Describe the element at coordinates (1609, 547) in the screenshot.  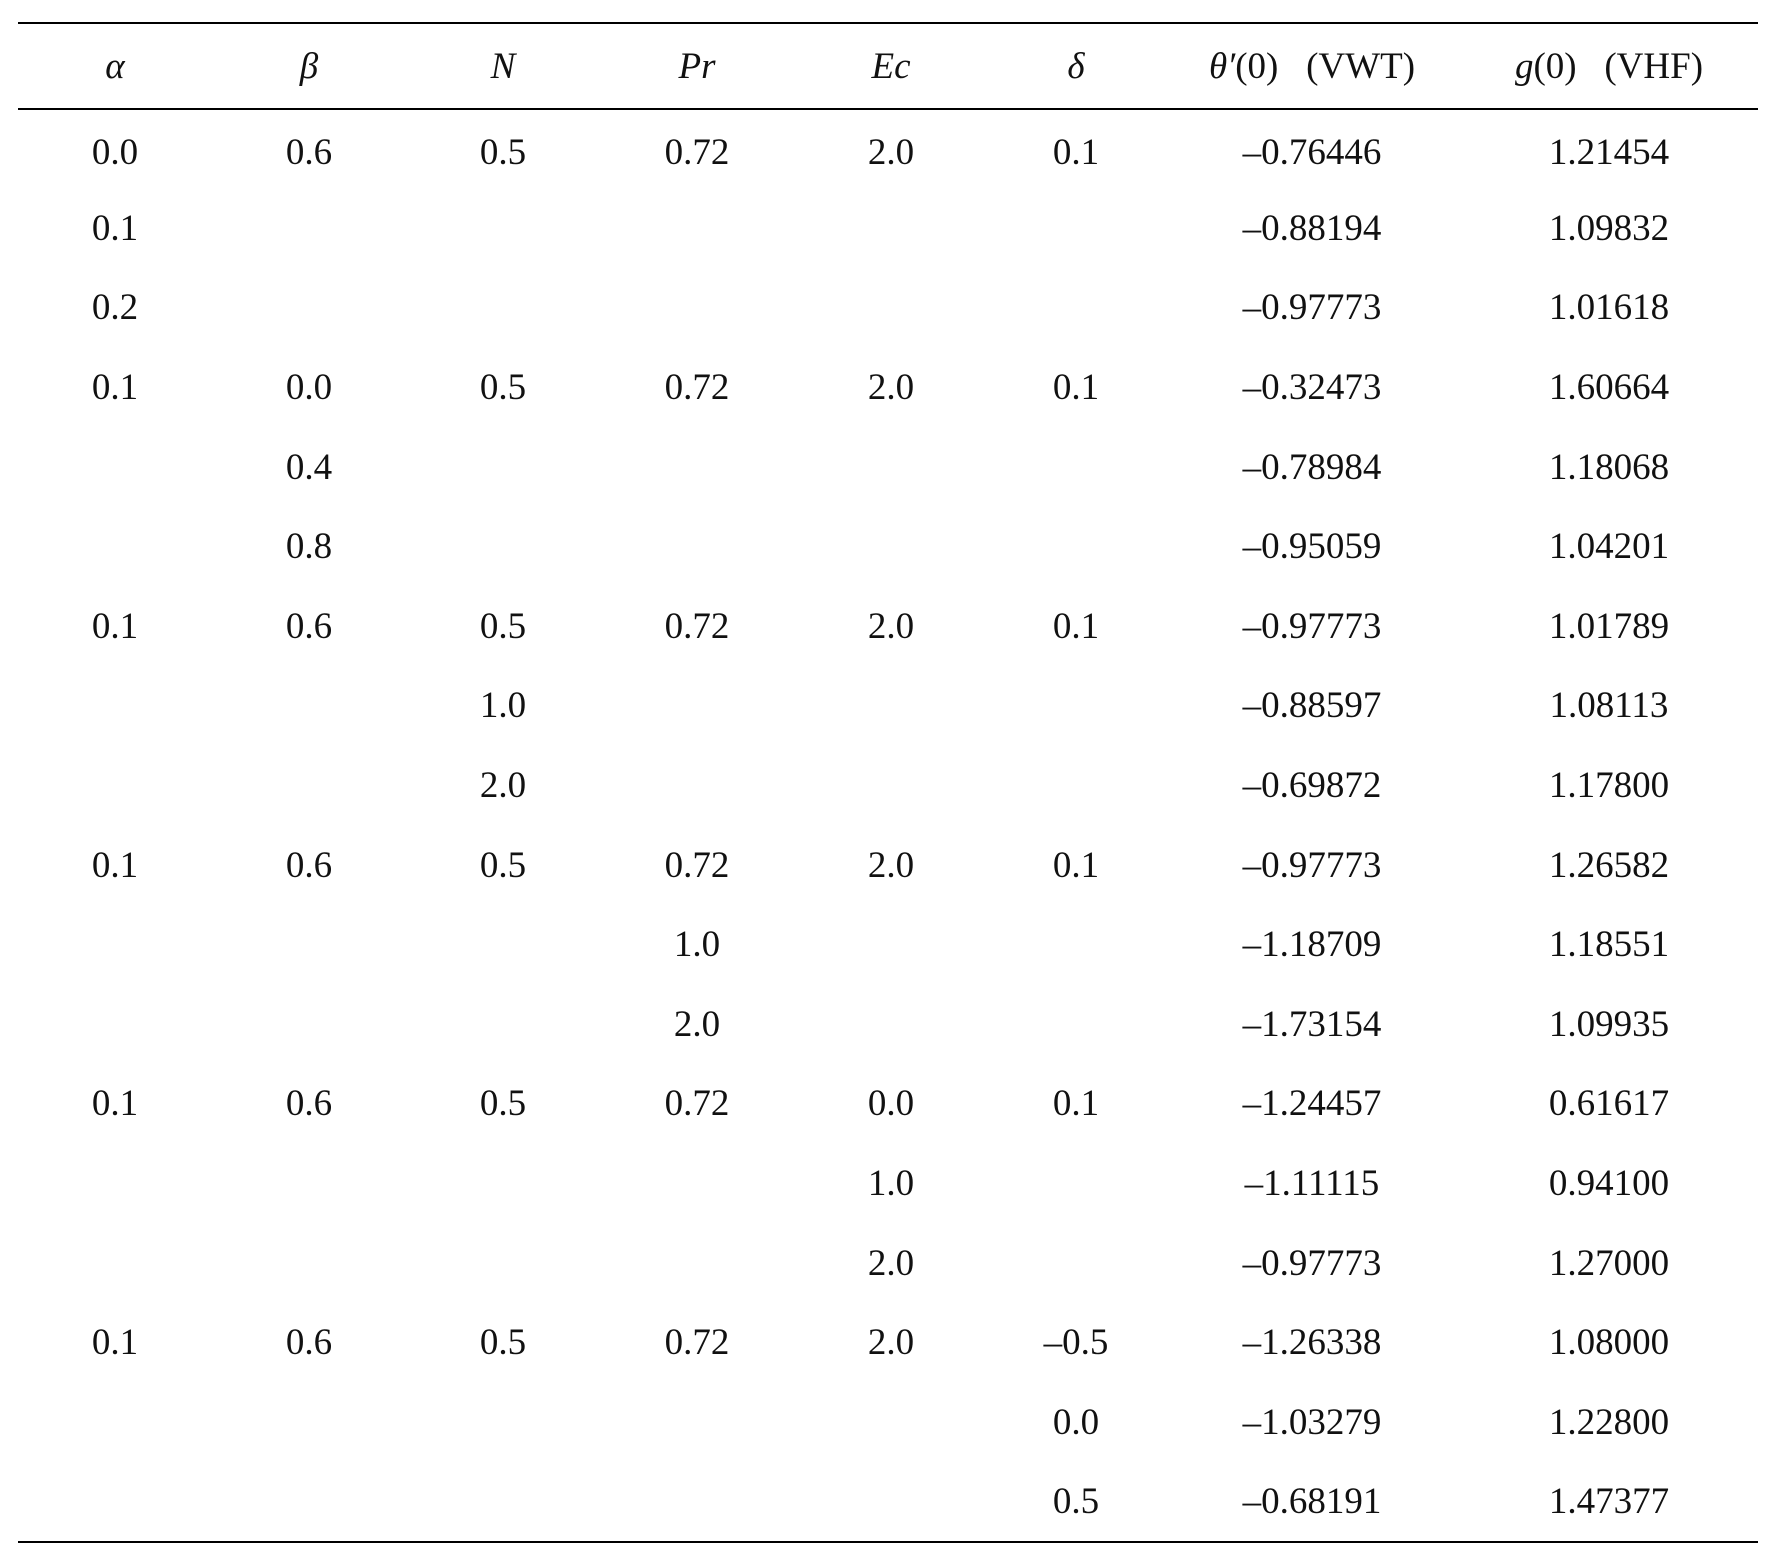
I see `cell-g: 1.04201` at that location.